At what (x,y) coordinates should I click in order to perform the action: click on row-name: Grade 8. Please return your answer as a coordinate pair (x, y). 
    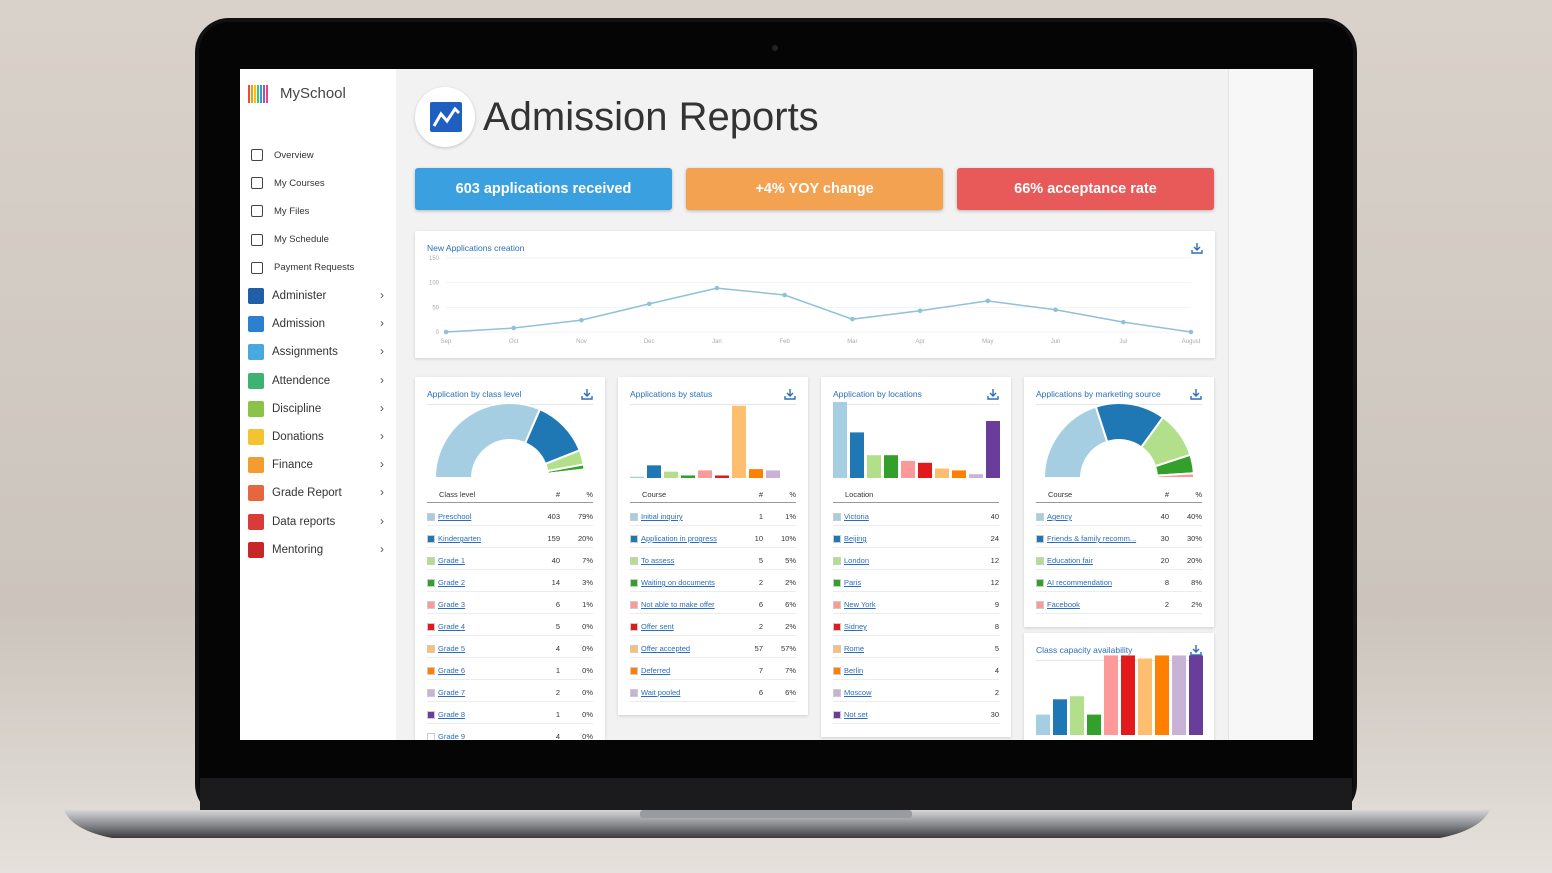
    Looking at the image, I should click on (446, 714).